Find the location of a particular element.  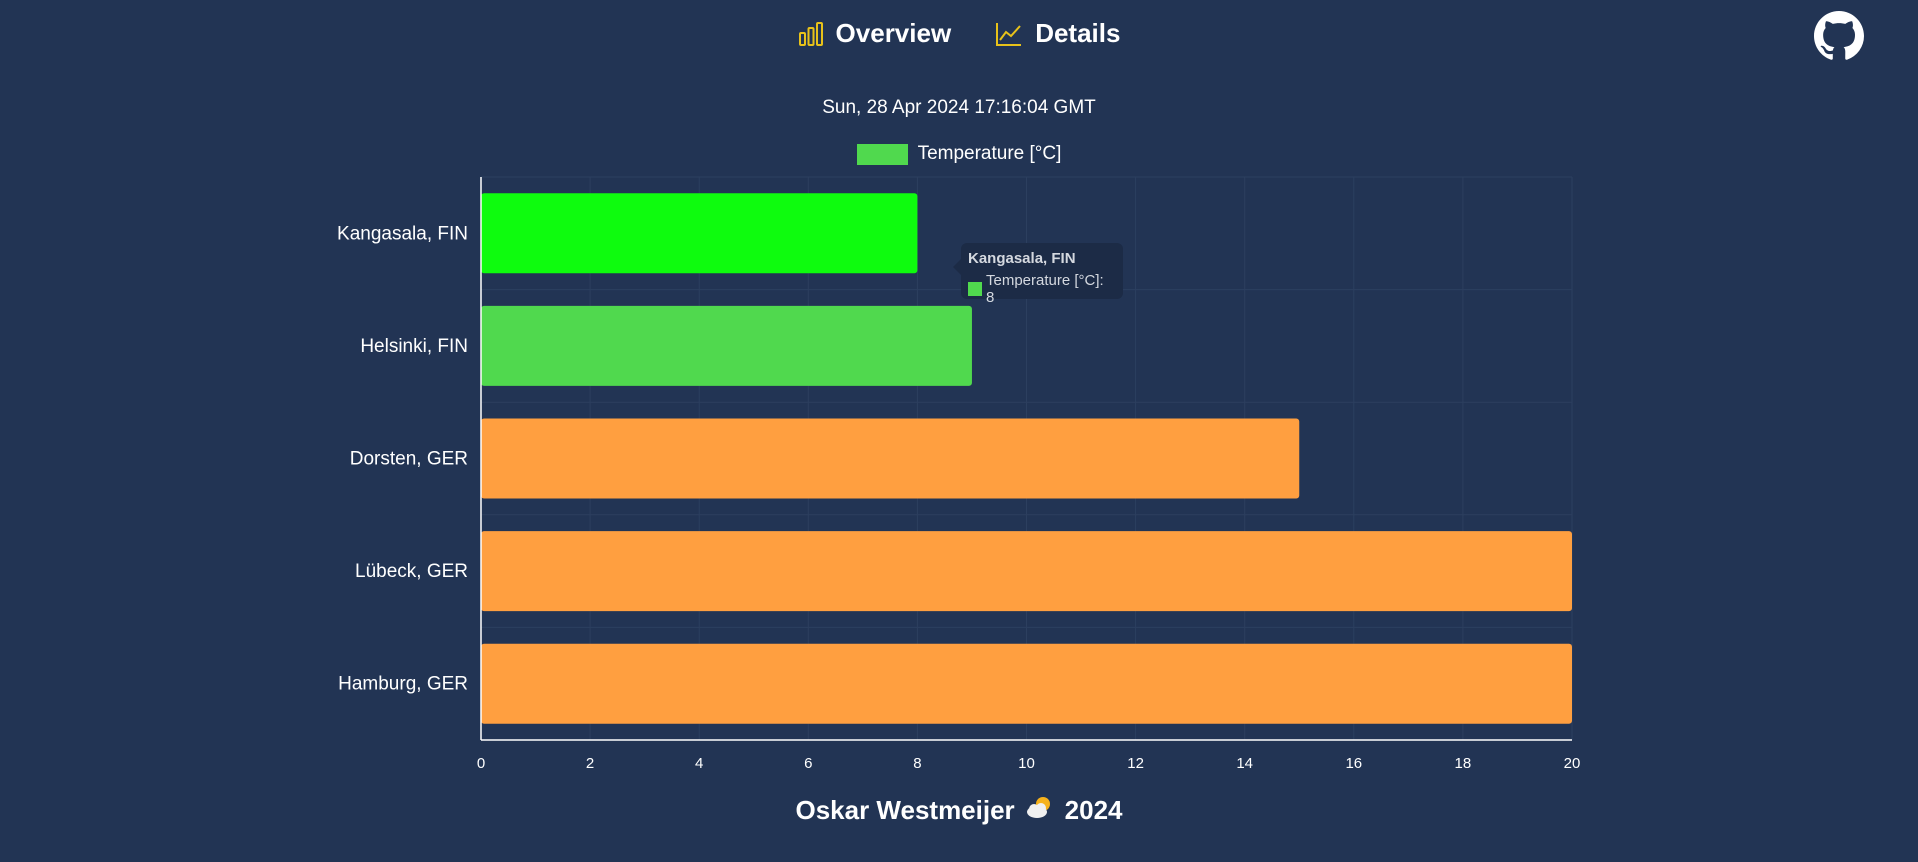

chart-legend: Temperature [°C] is located at coordinates (959, 154).